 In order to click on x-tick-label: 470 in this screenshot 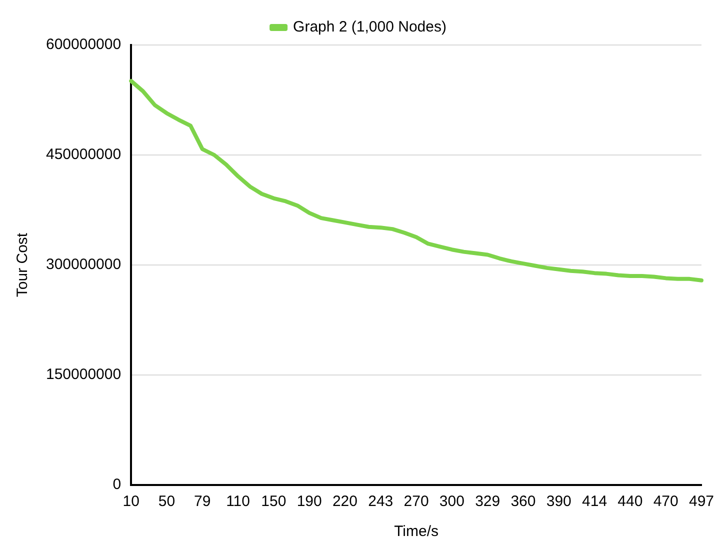, I will do `click(665, 501)`.